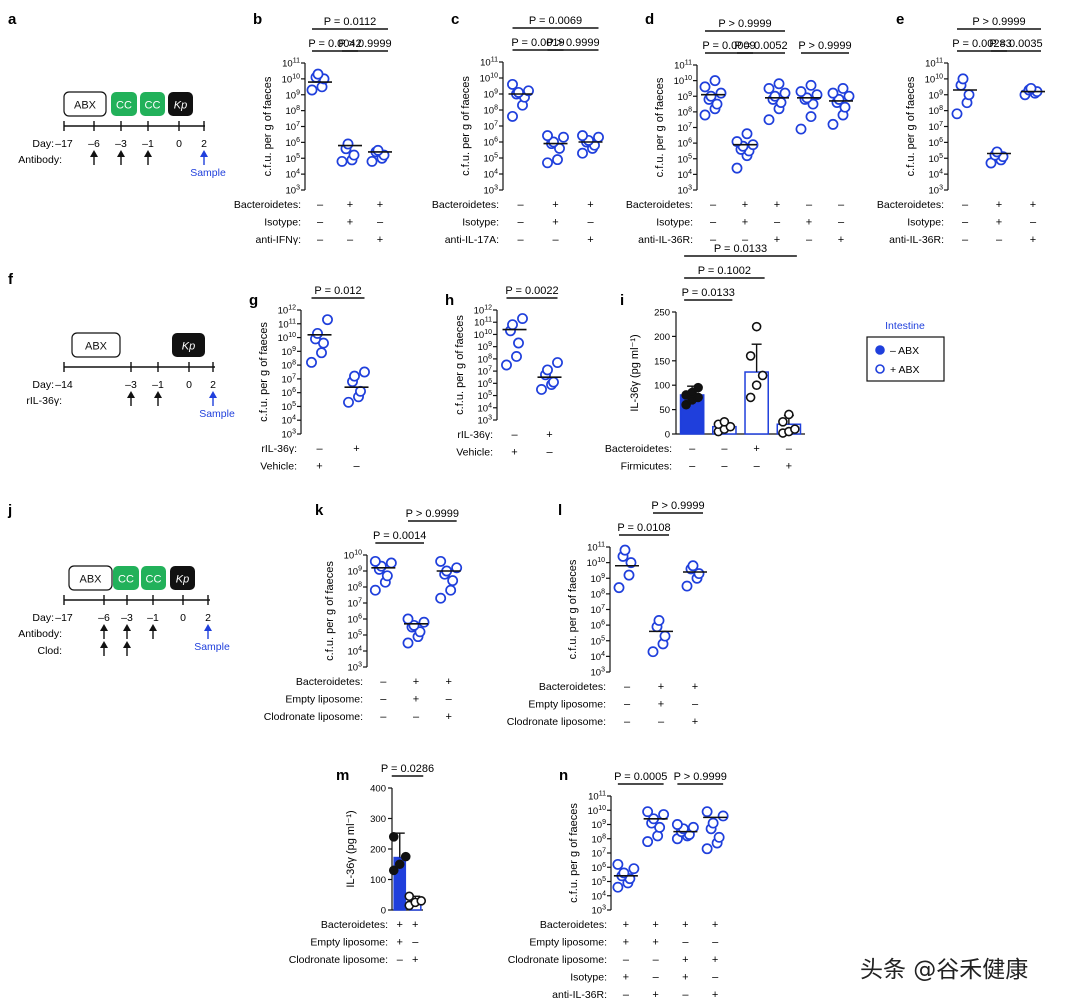 This screenshot has height=1002, width=1087. Describe the element at coordinates (728, 46) in the screenshot. I see `p-value-label: P = 0.0009` at that location.